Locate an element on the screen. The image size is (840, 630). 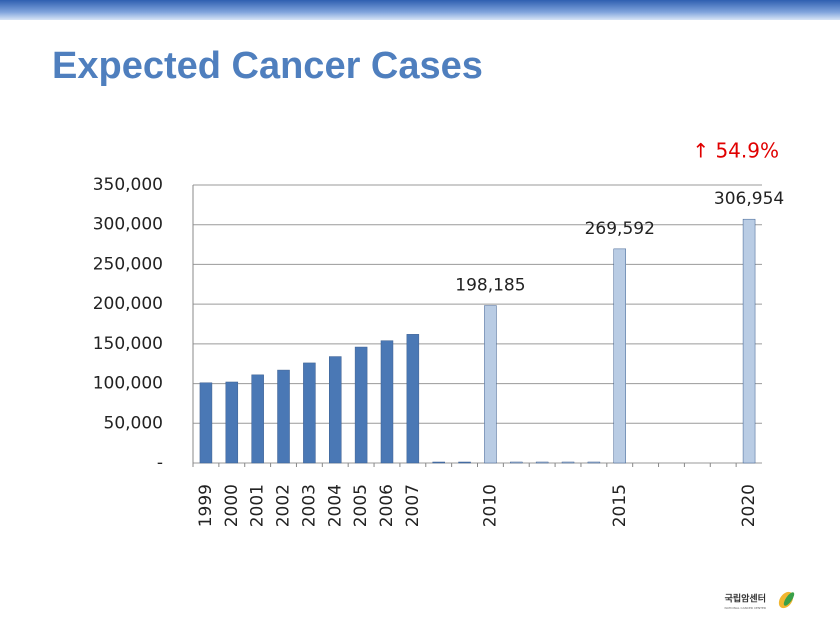
x-tick-label: 2003 is located at coordinates (309, 505).